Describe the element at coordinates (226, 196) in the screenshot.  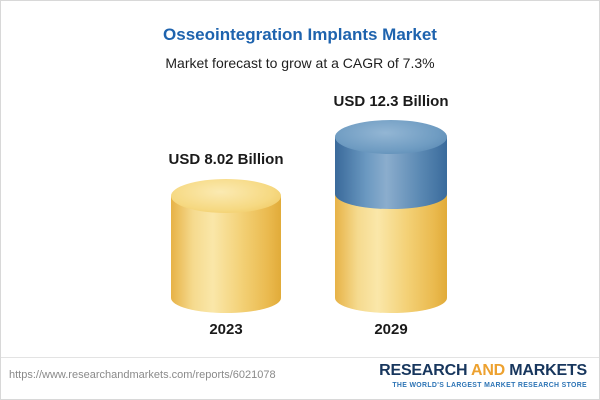
I see `bar-2023-top-ellipse` at that location.